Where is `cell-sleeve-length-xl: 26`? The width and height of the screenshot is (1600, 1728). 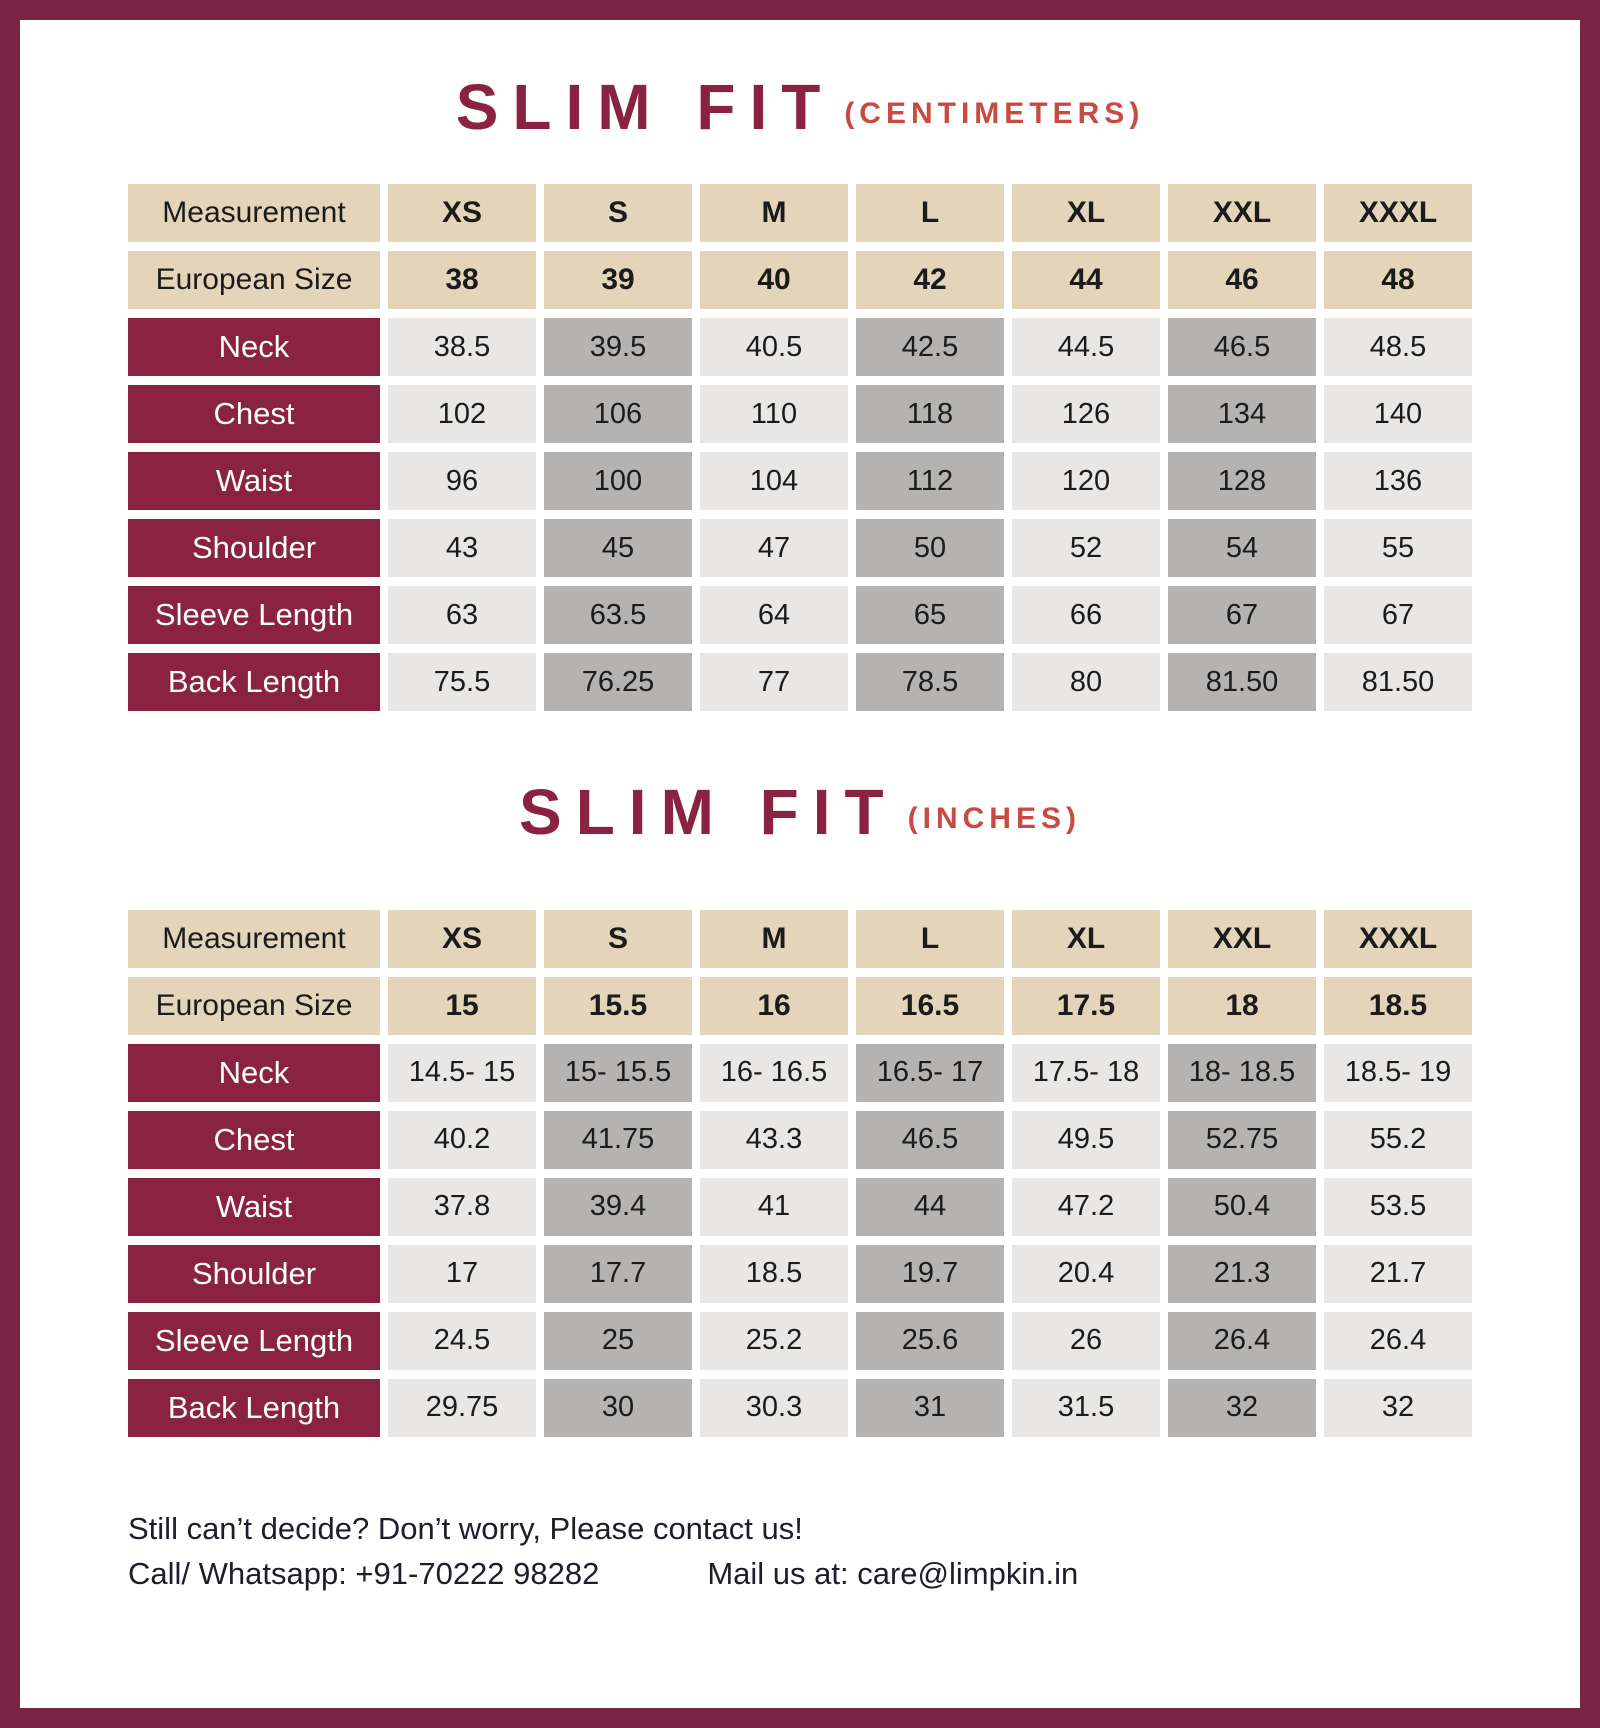 cell-sleeve-length-xl: 26 is located at coordinates (1086, 1340).